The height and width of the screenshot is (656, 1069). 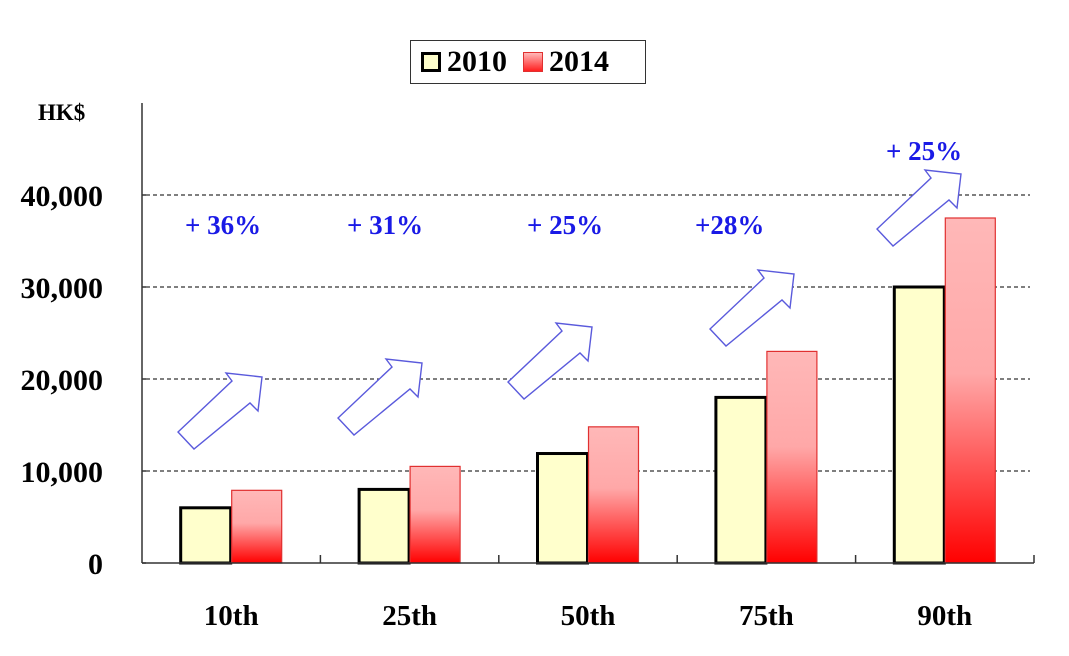 I want to click on x-tick-label: 50th, so click(x=588, y=616).